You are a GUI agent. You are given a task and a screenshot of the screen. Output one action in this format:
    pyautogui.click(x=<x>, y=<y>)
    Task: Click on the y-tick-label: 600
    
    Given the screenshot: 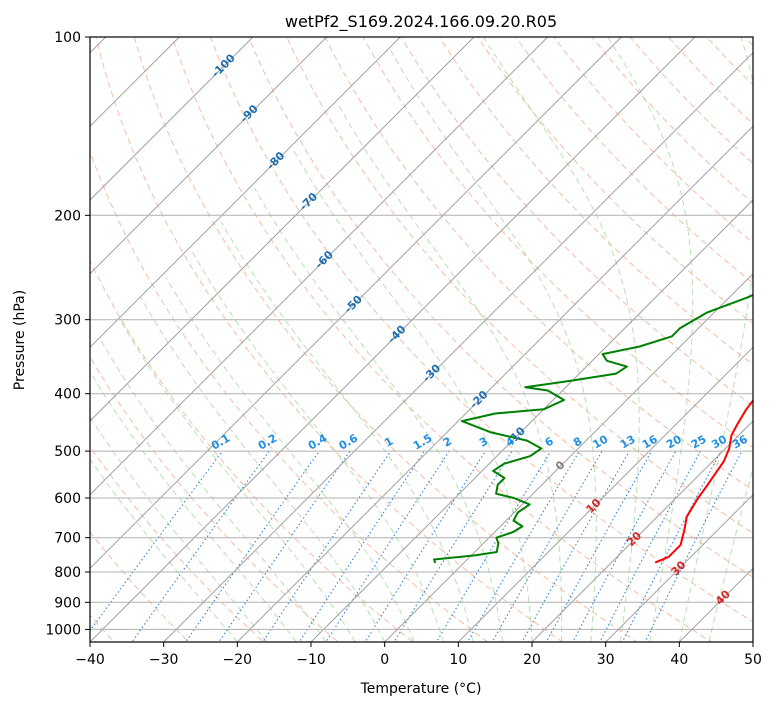 What is the action you would take?
    pyautogui.click(x=67, y=499)
    